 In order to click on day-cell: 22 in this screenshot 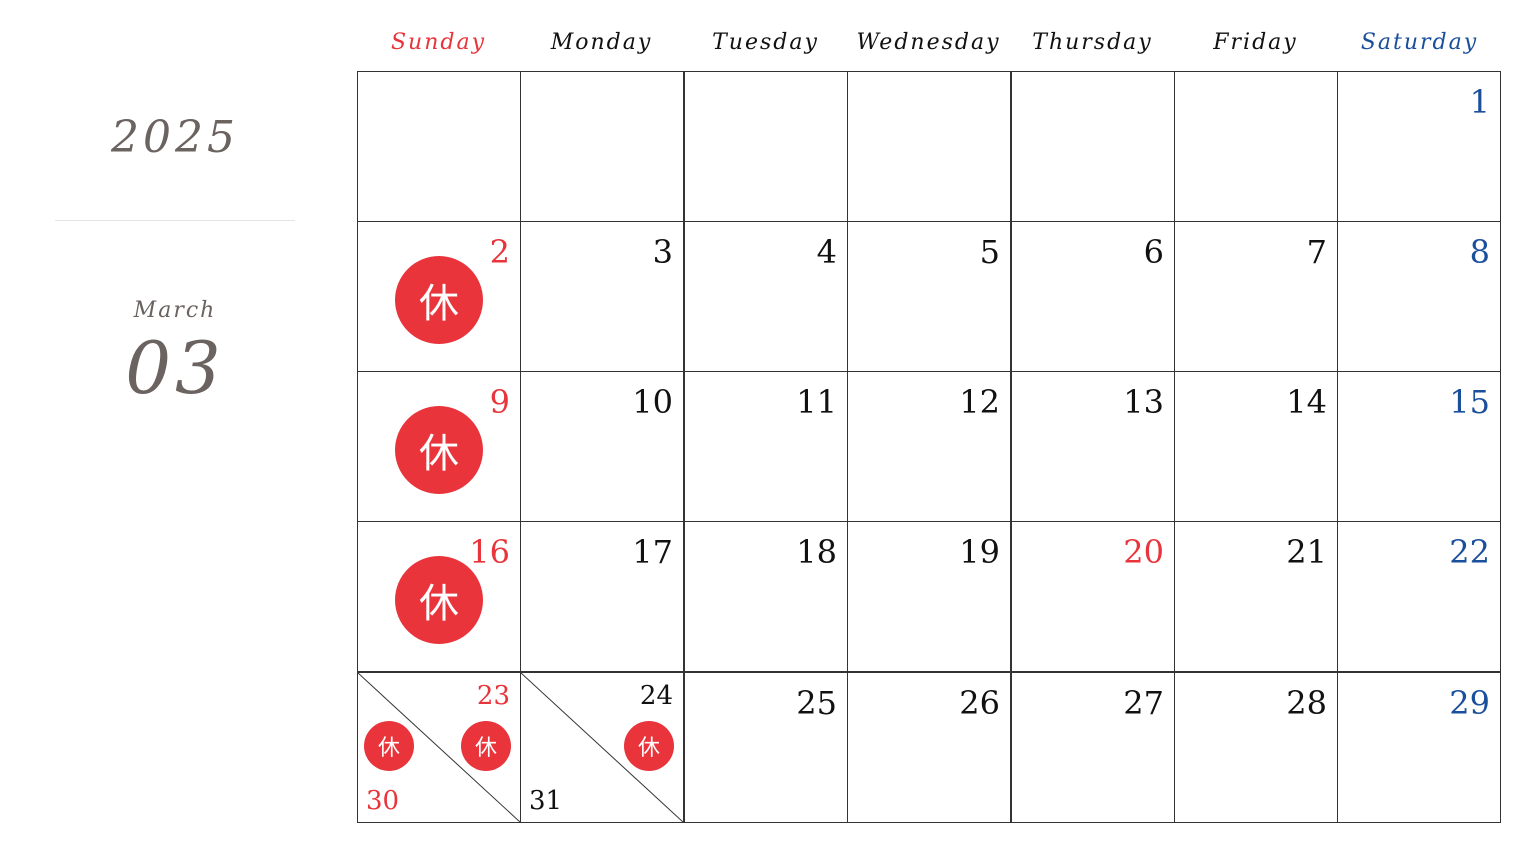, I will do `click(1419, 596)`.